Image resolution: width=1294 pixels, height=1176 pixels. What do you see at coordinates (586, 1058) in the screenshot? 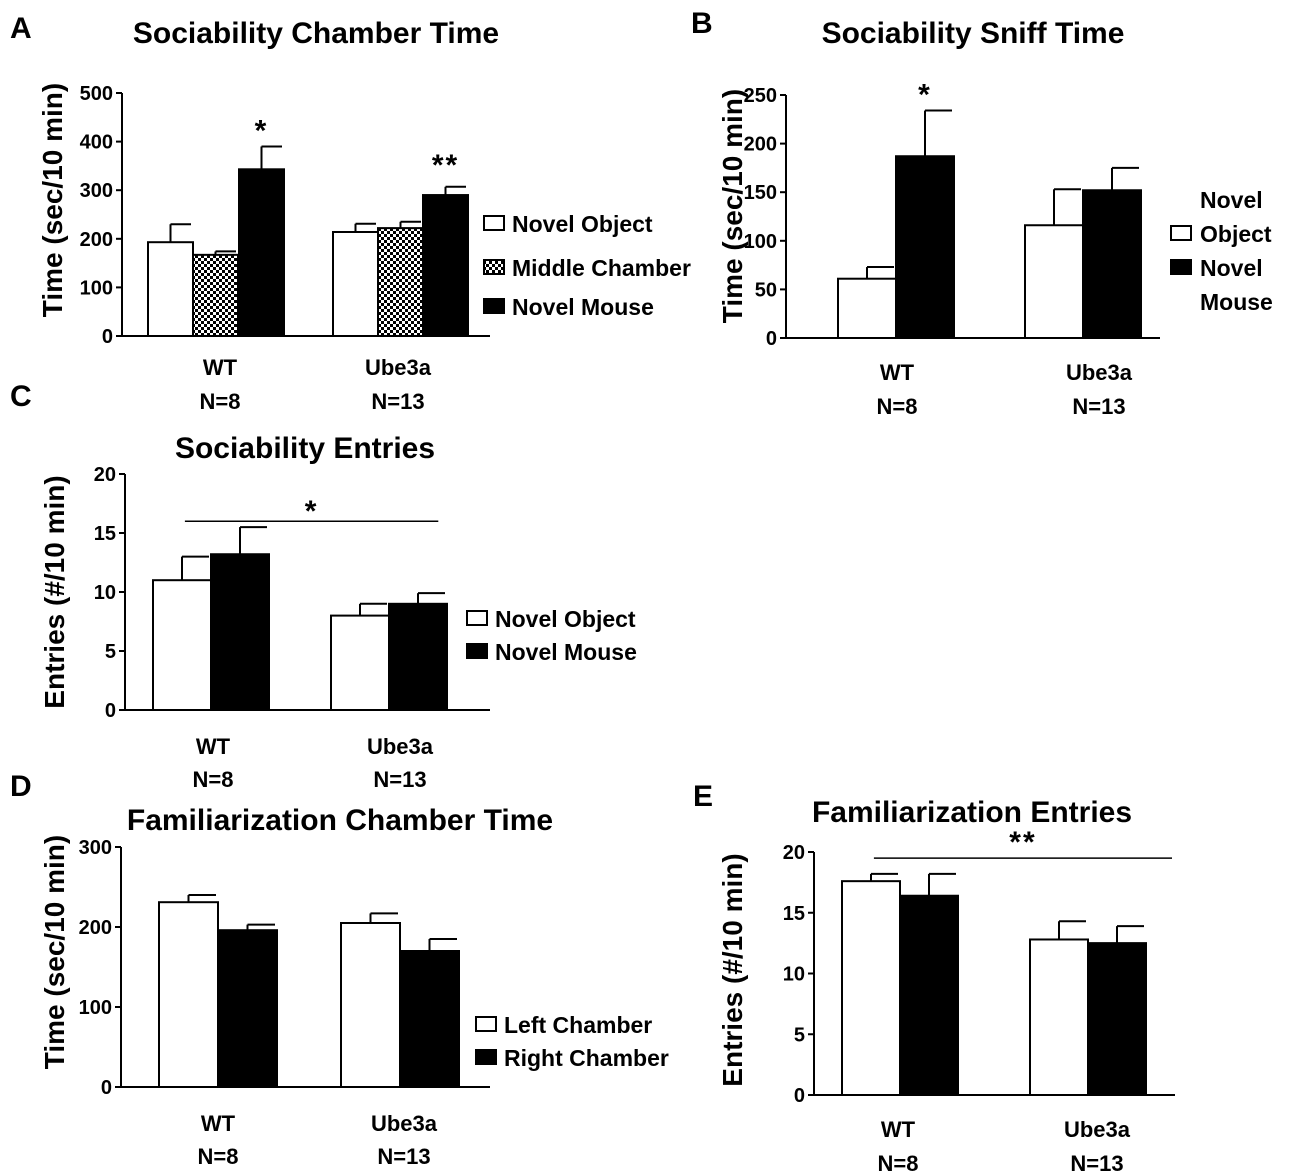
I see `legend-label: Right Chamber` at bounding box center [586, 1058].